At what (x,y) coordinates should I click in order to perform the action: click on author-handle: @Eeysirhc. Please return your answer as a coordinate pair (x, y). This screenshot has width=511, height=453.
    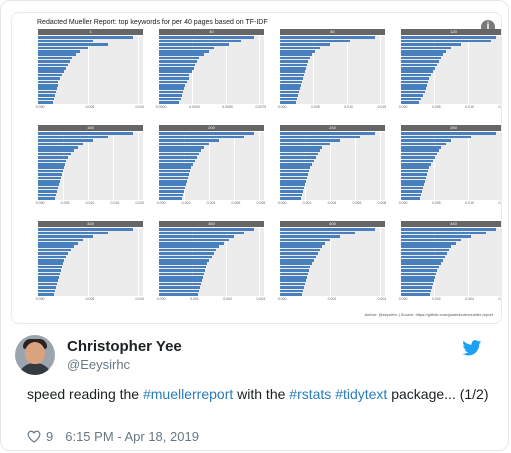
    Looking at the image, I should click on (99, 364).